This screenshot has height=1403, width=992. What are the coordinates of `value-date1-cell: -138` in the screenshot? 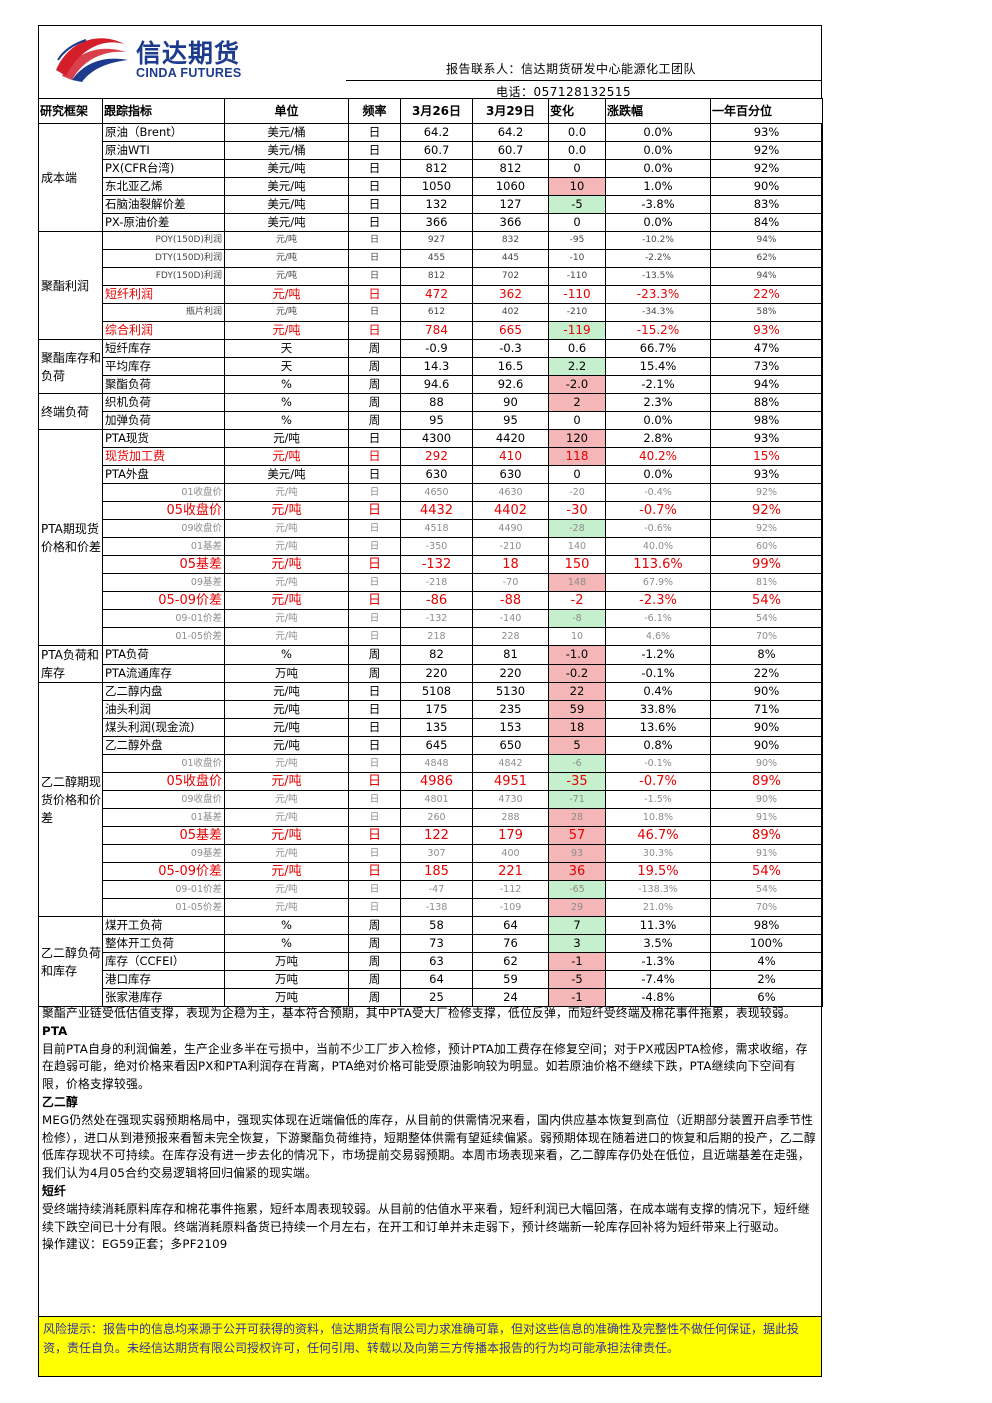 It's located at (436, 907).